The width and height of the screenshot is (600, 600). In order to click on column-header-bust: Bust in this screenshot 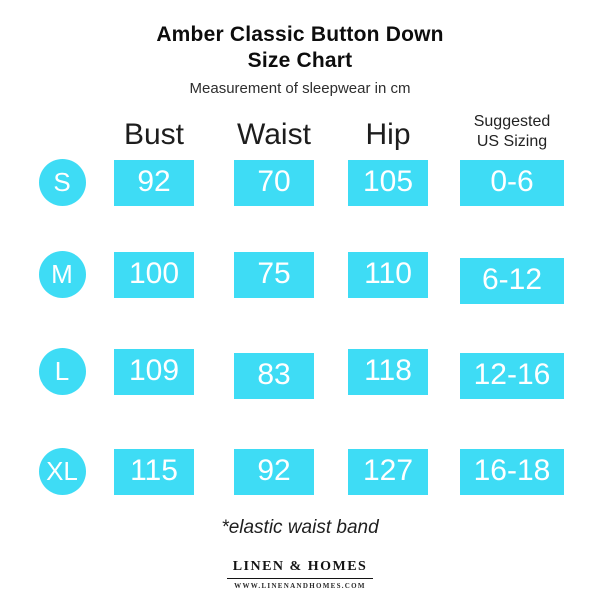, I will do `click(154, 135)`.